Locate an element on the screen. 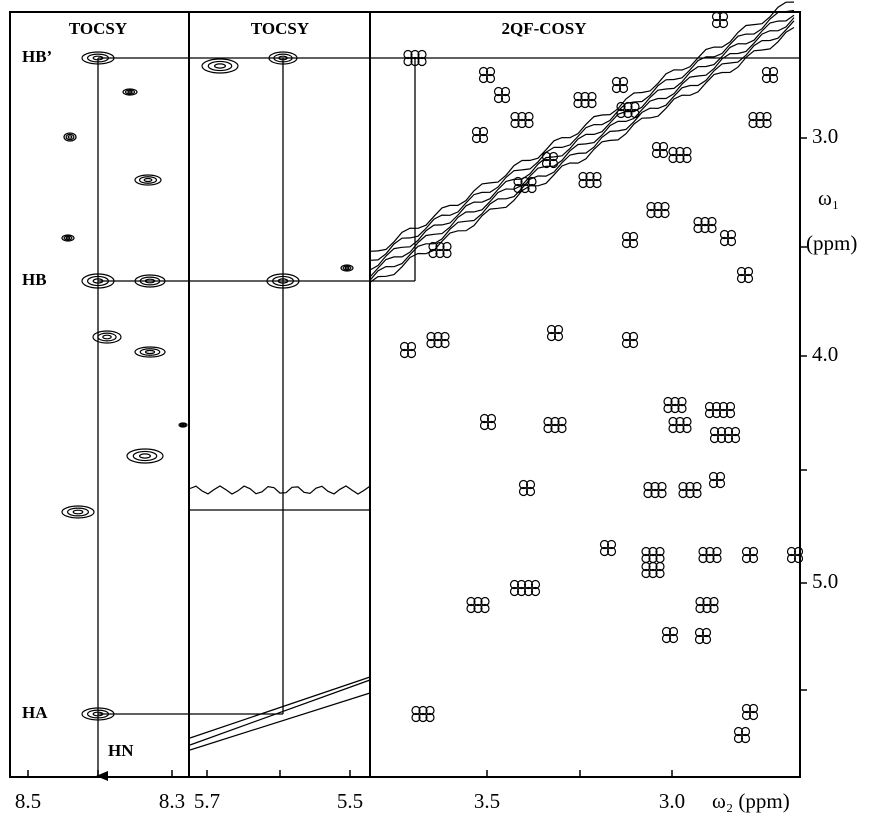 Image resolution: width=885 pixels, height=820 pixels. peak-label: HB is located at coordinates (34, 279).